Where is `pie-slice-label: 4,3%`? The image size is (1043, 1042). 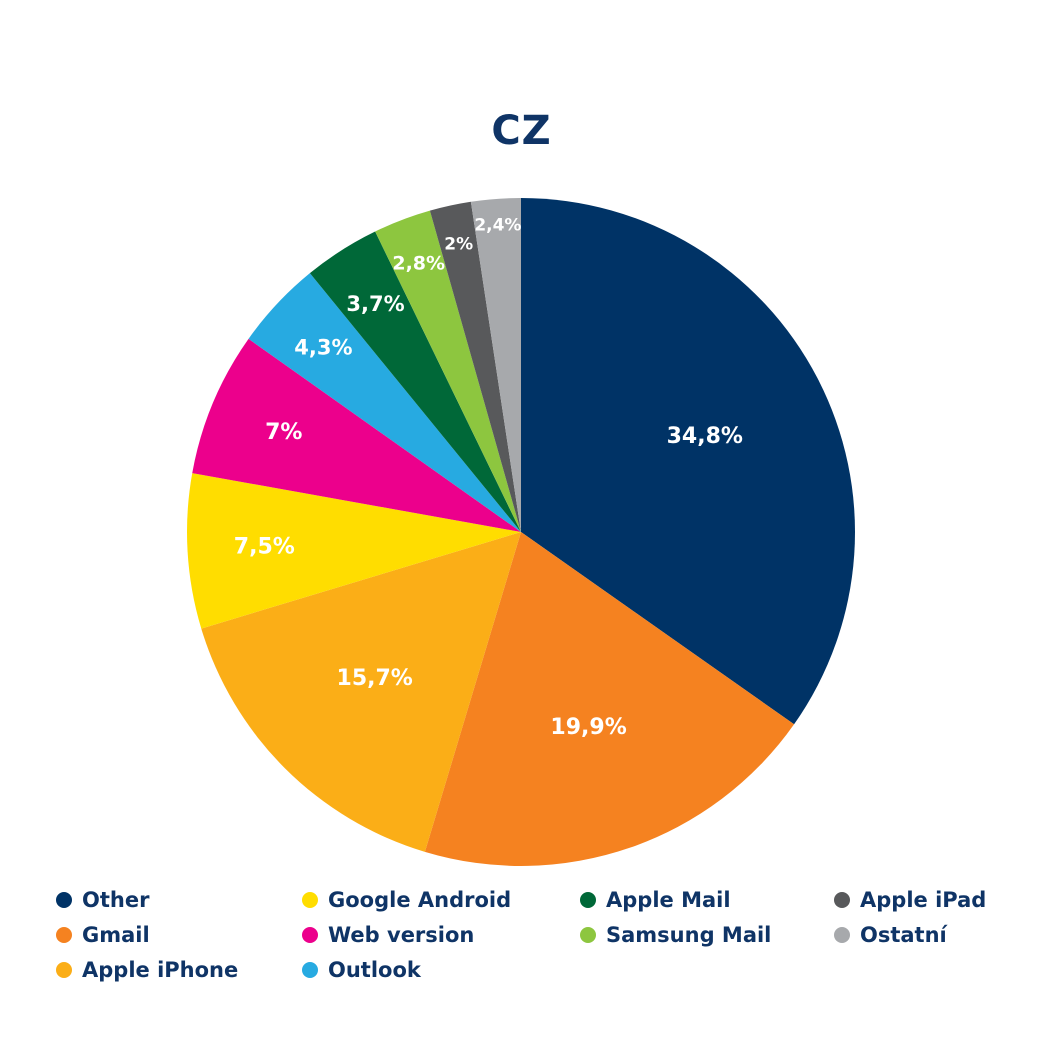 pie-slice-label: 4,3% is located at coordinates (323, 347).